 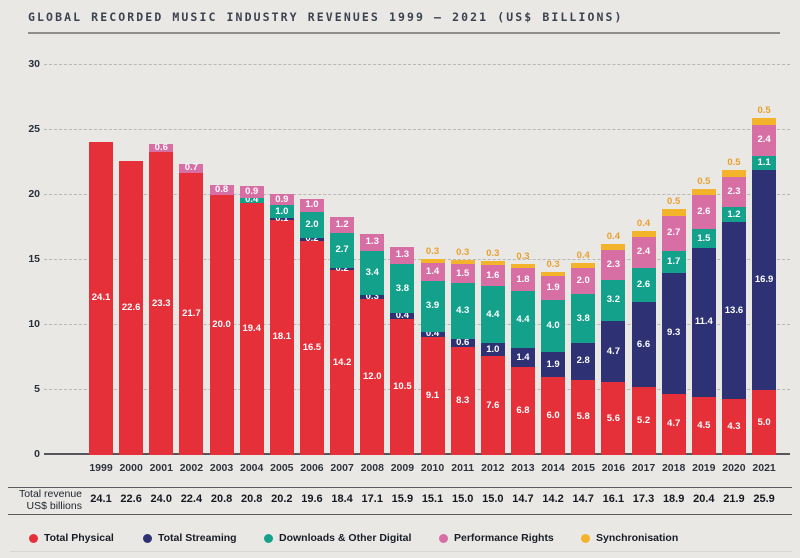 What do you see at coordinates (404, 33) in the screenshot?
I see `title-divider` at bounding box center [404, 33].